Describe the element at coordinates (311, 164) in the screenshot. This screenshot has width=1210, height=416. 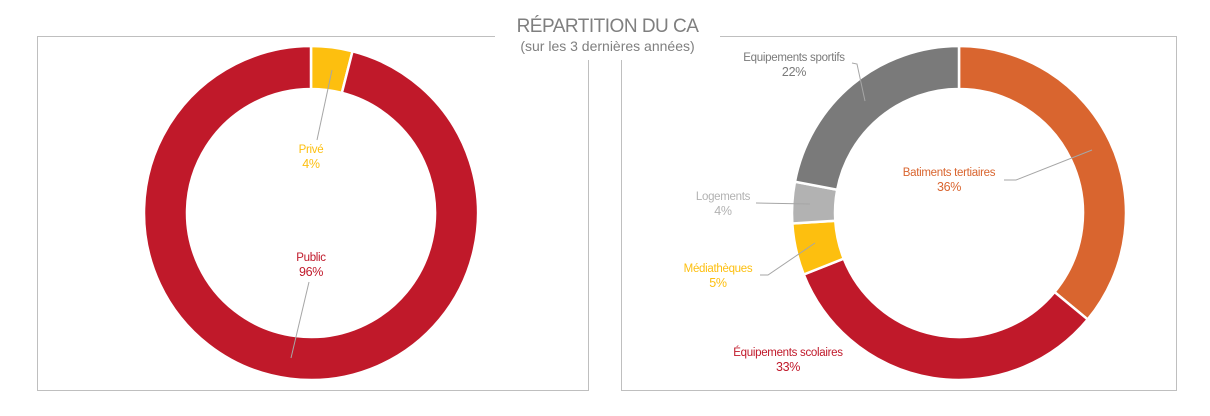
I see `label-prive-pct: 4%` at that location.